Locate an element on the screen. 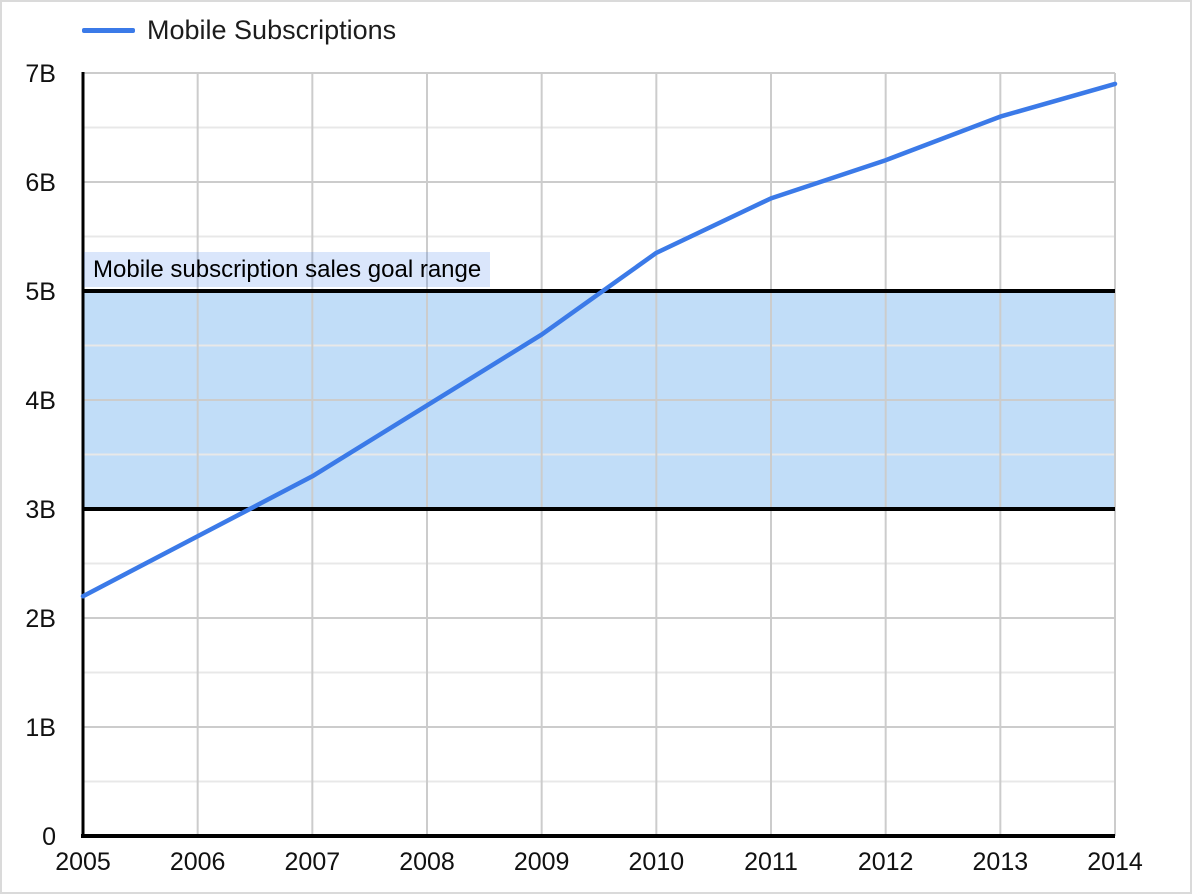 Image resolution: width=1192 pixels, height=894 pixels. y-tick-label: 6B is located at coordinates (40, 183).